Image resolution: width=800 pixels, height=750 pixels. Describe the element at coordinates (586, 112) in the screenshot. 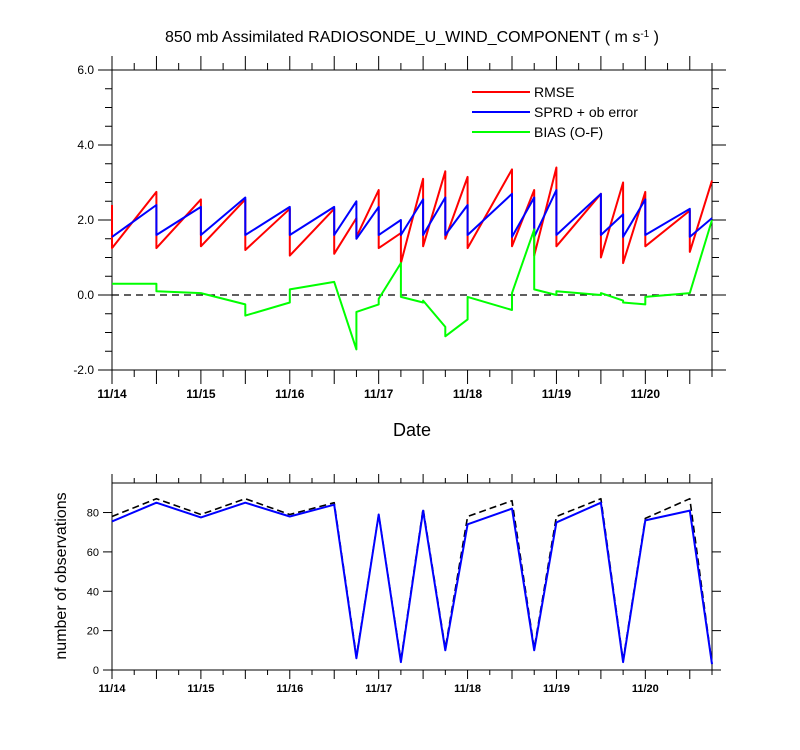

I see `legend-label-sprd: SPRD + ob error` at that location.